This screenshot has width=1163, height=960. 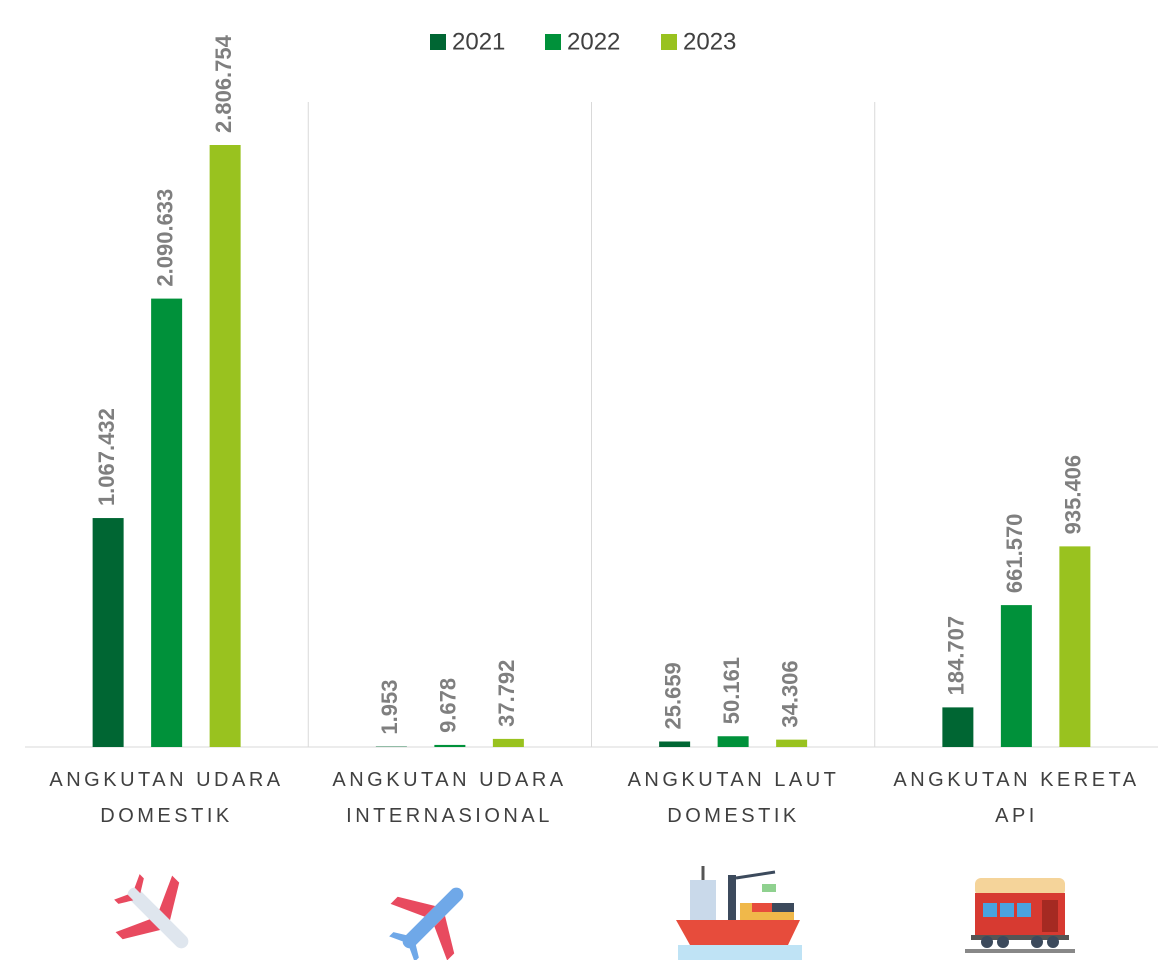 What do you see at coordinates (449, 798) in the screenshot?
I see `x-tick-label: ANGKUTAN UDARA INTERNASIONAL` at bounding box center [449, 798].